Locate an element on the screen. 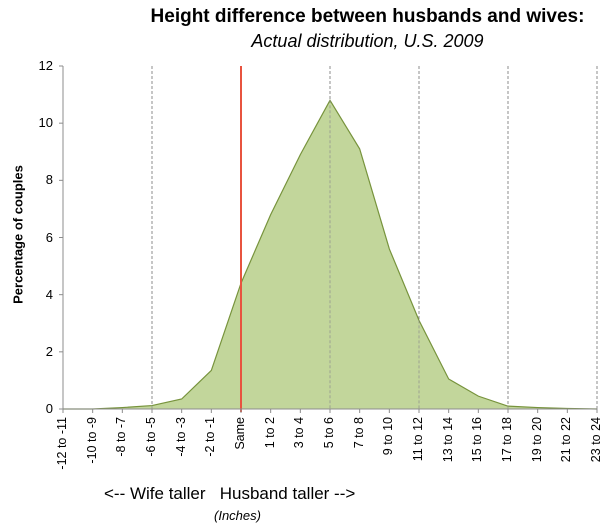  x-tick-label: 7 to 8 is located at coordinates (358, 433).